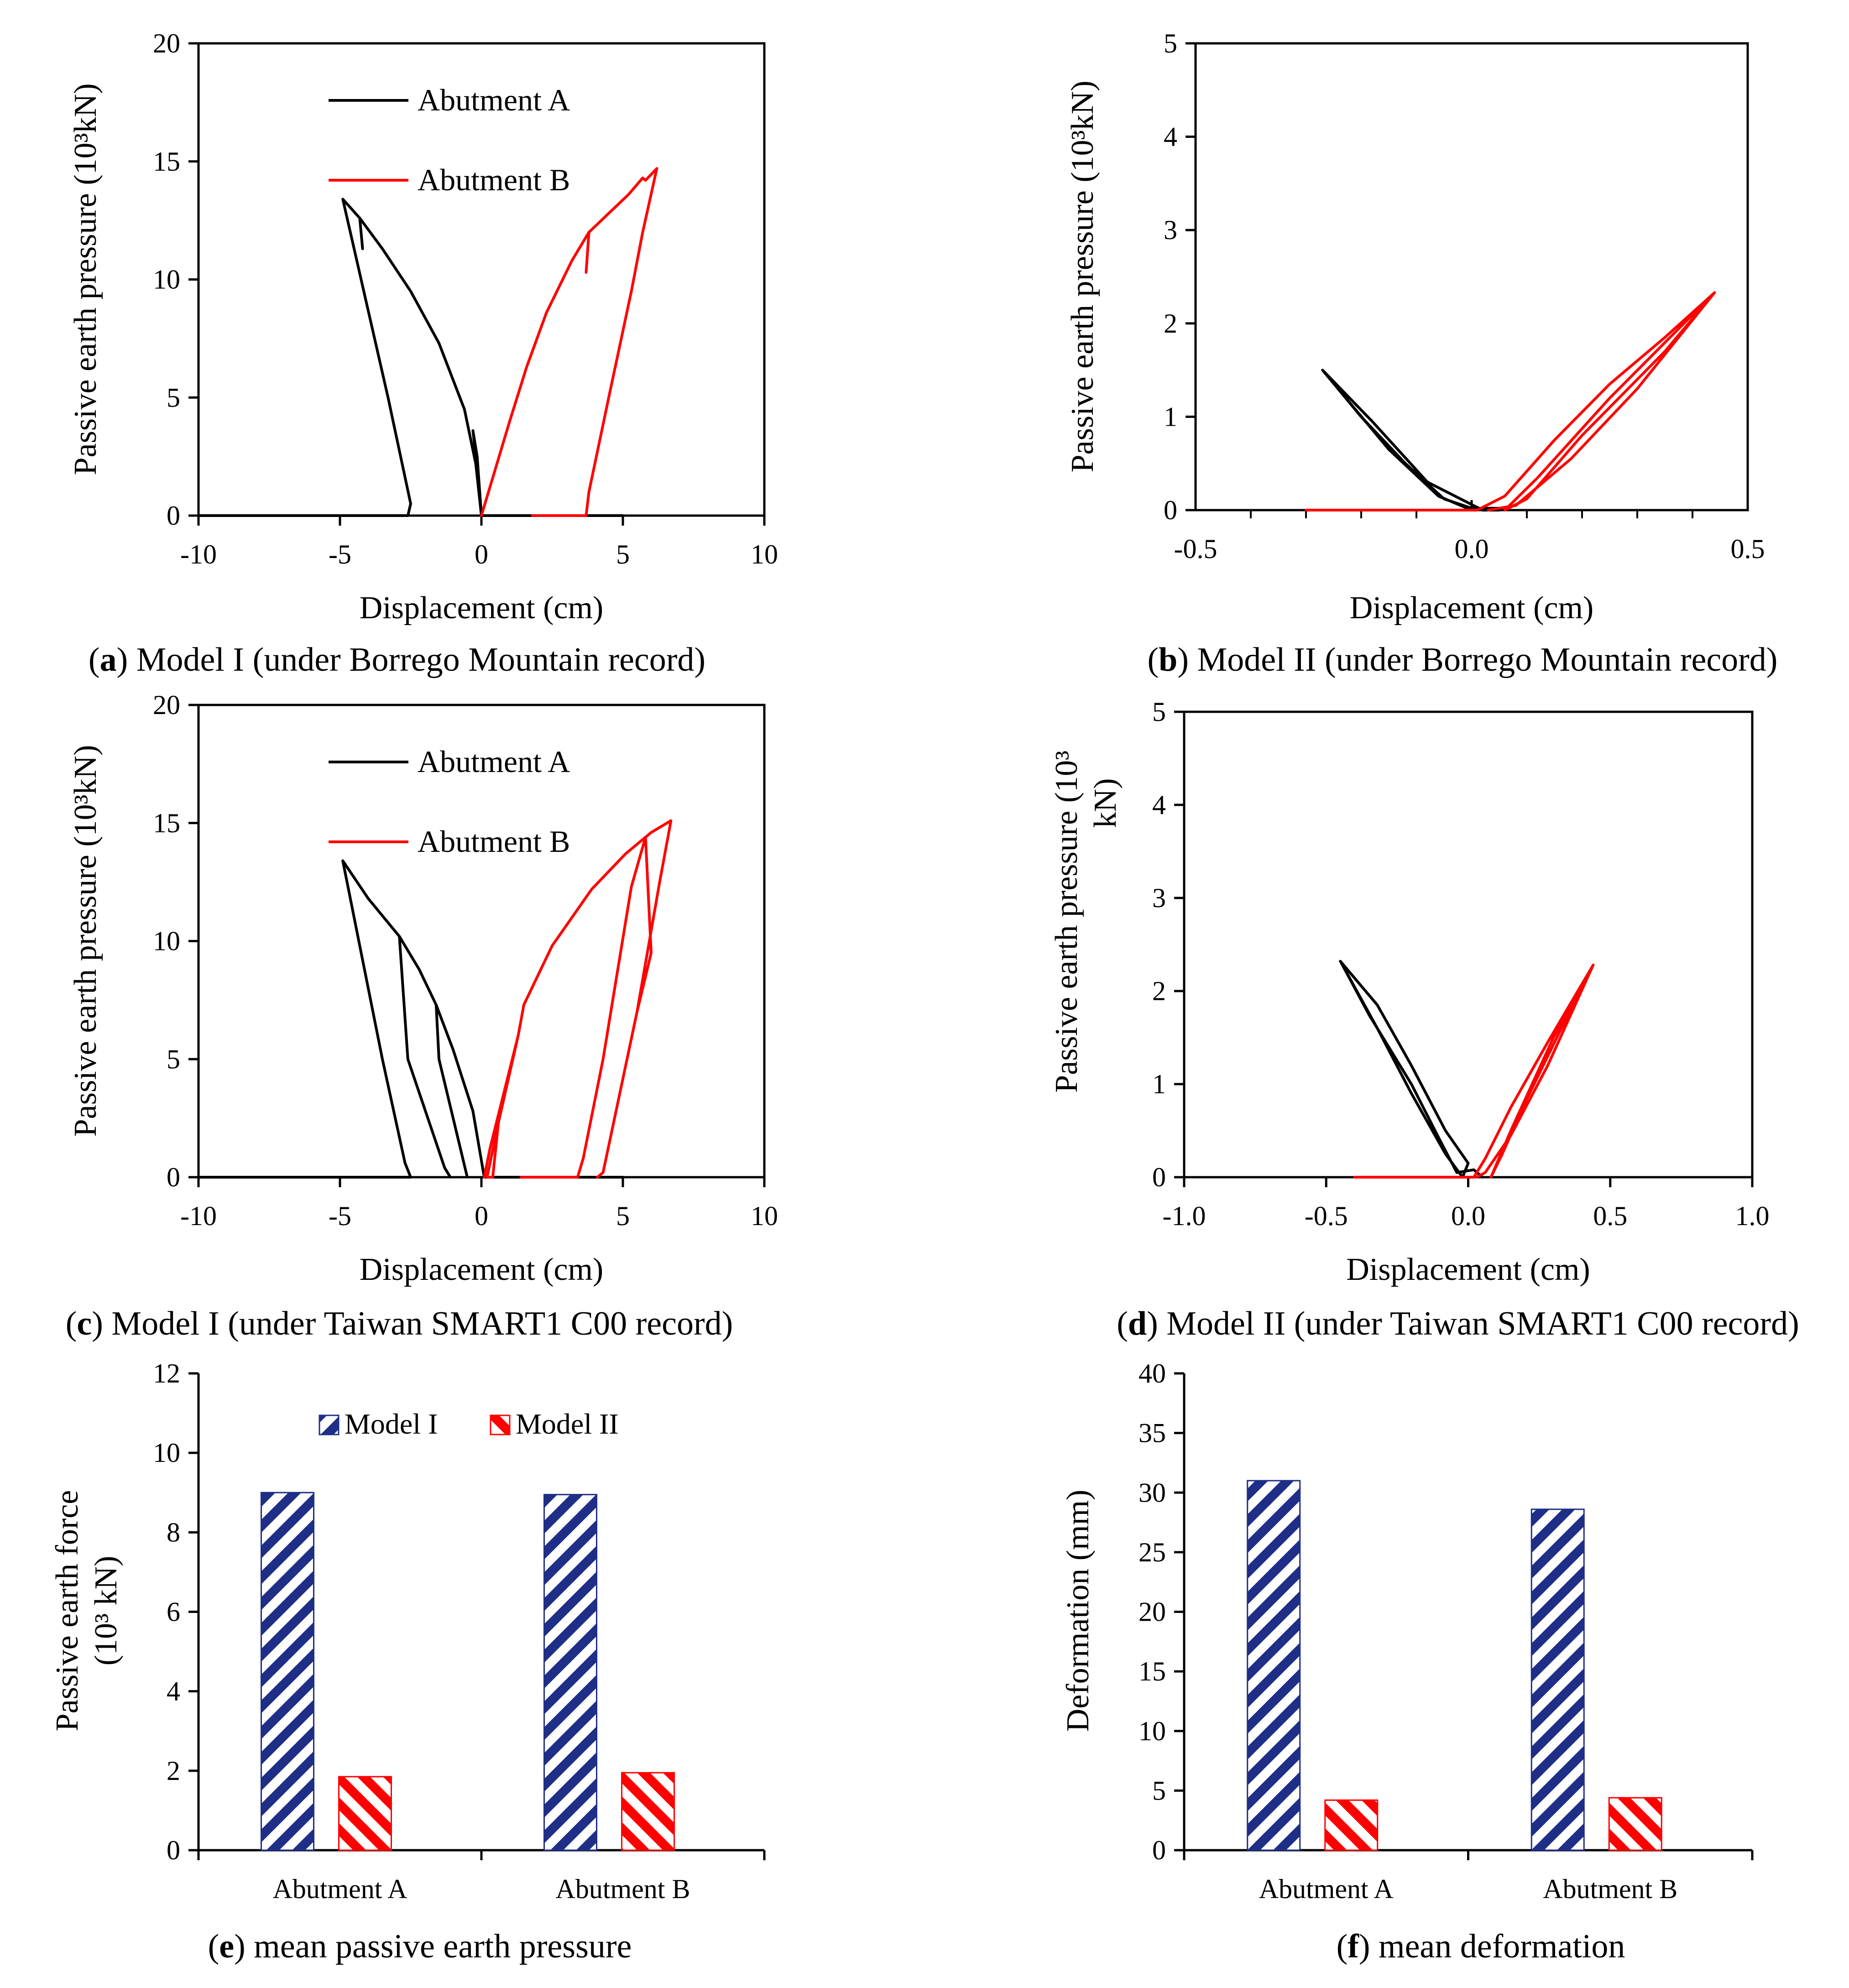 The height and width of the screenshot is (1988, 1849). What do you see at coordinates (340, 554) in the screenshot?
I see `x-tick-label: -5` at bounding box center [340, 554].